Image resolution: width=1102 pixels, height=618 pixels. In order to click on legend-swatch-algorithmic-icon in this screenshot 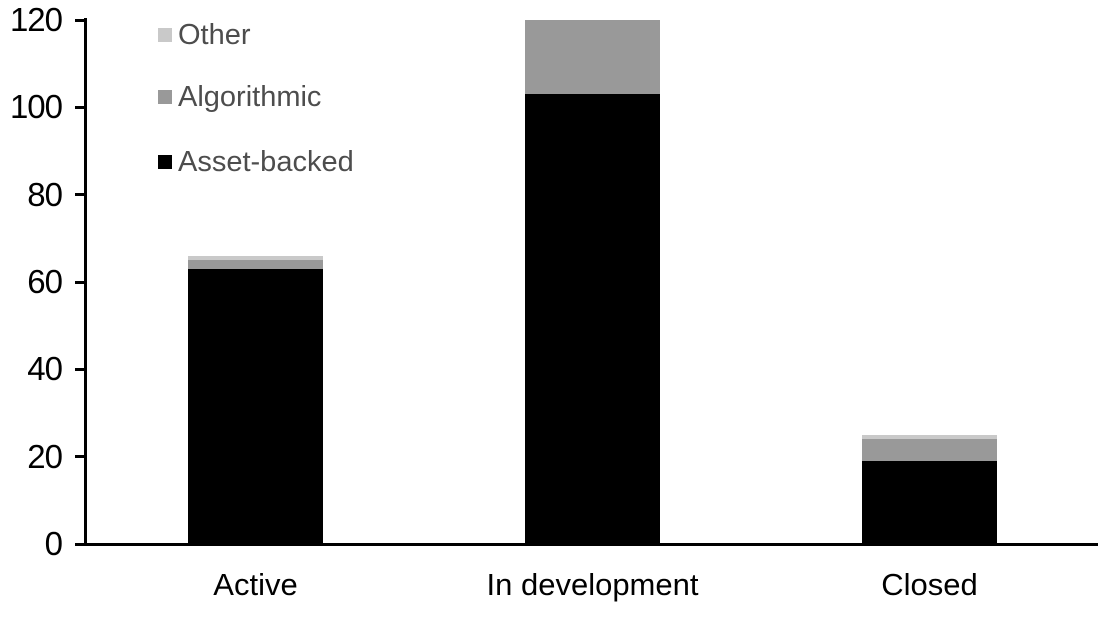, I will do `click(165, 97)`.